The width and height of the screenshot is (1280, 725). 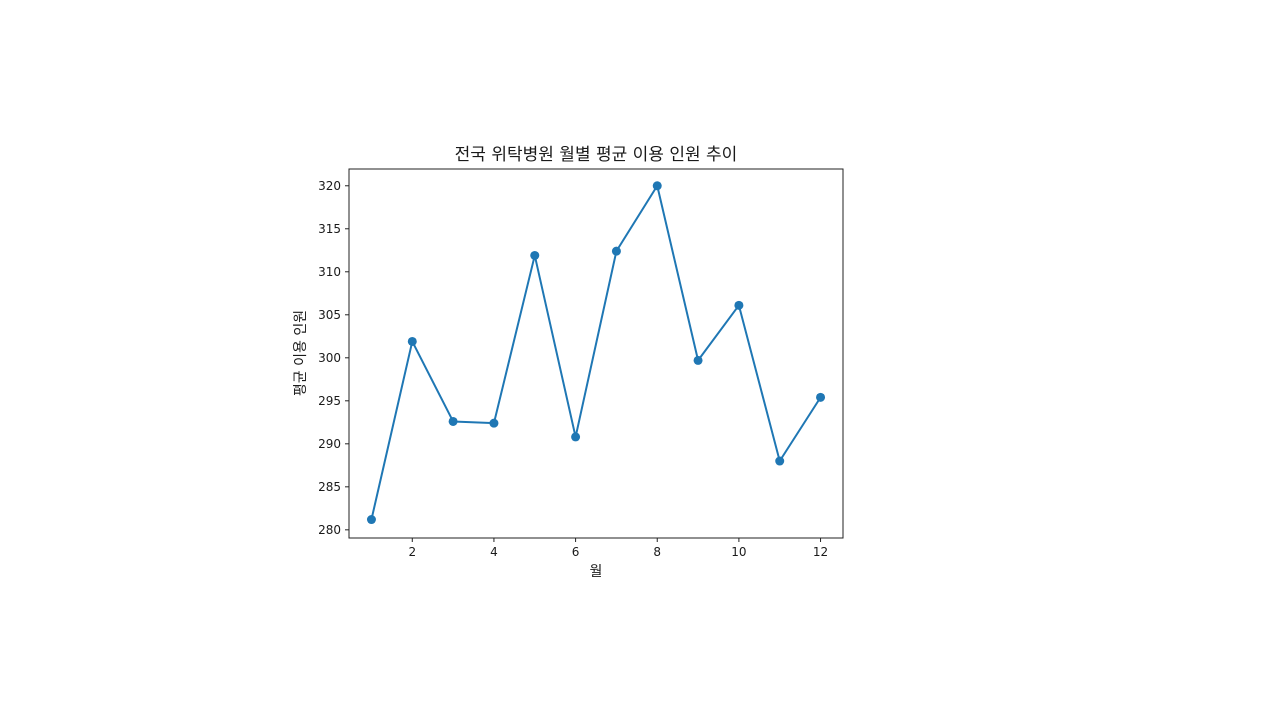 I want to click on x-tick-label: 2, so click(x=412, y=552).